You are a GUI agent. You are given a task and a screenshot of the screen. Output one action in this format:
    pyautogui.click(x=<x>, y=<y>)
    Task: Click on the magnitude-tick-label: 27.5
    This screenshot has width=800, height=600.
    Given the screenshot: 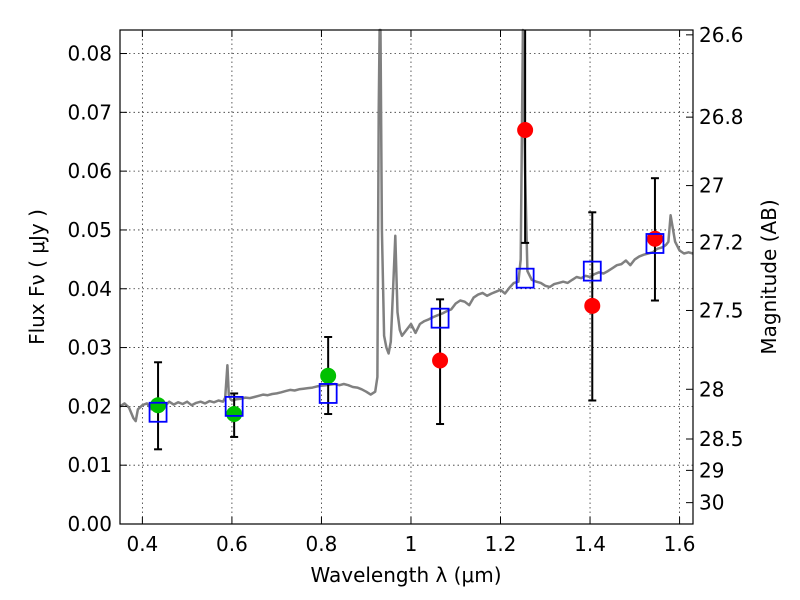 What is the action you would take?
    pyautogui.click(x=721, y=310)
    